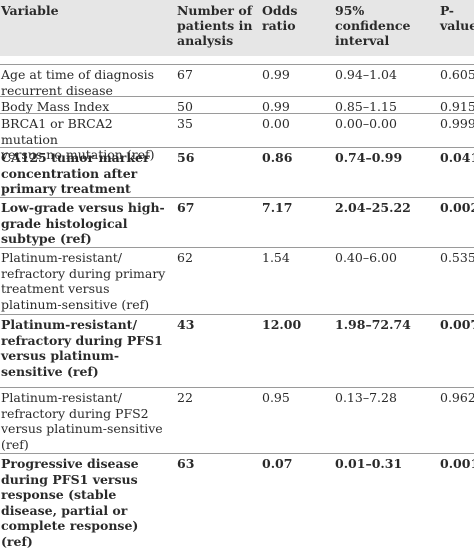  Describe the element at coordinates (185, 257) in the screenshot. I see `cell-patients: 62` at that location.